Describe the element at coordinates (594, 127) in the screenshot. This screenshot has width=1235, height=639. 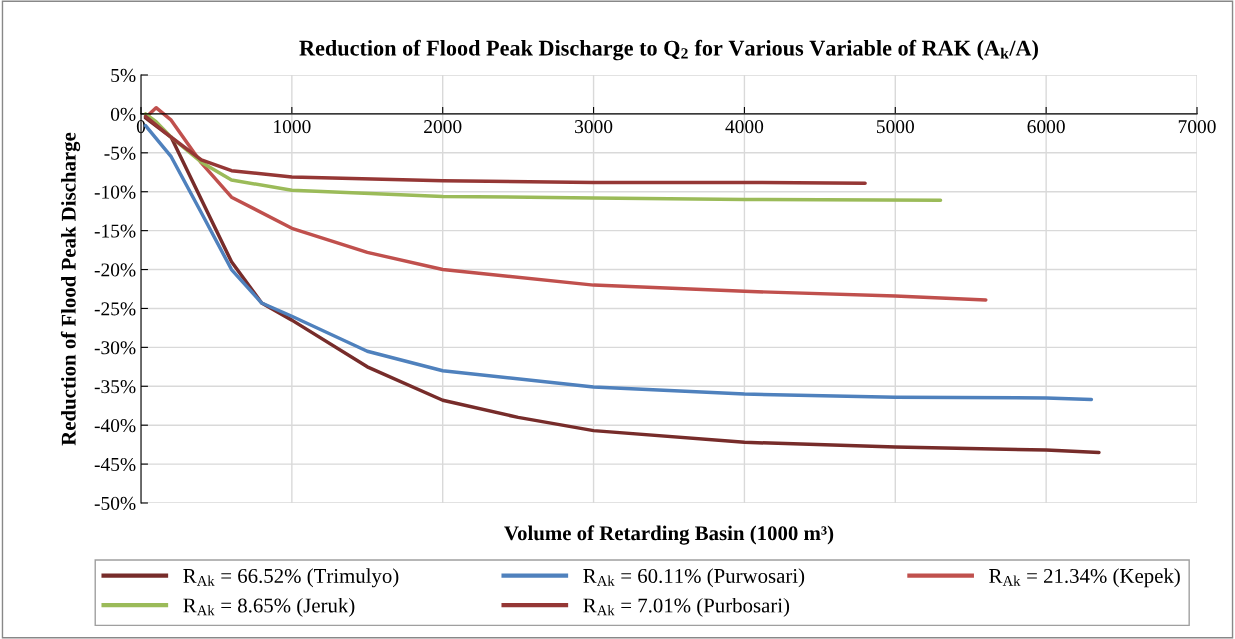
I see `x-tick-label: 3000` at that location.